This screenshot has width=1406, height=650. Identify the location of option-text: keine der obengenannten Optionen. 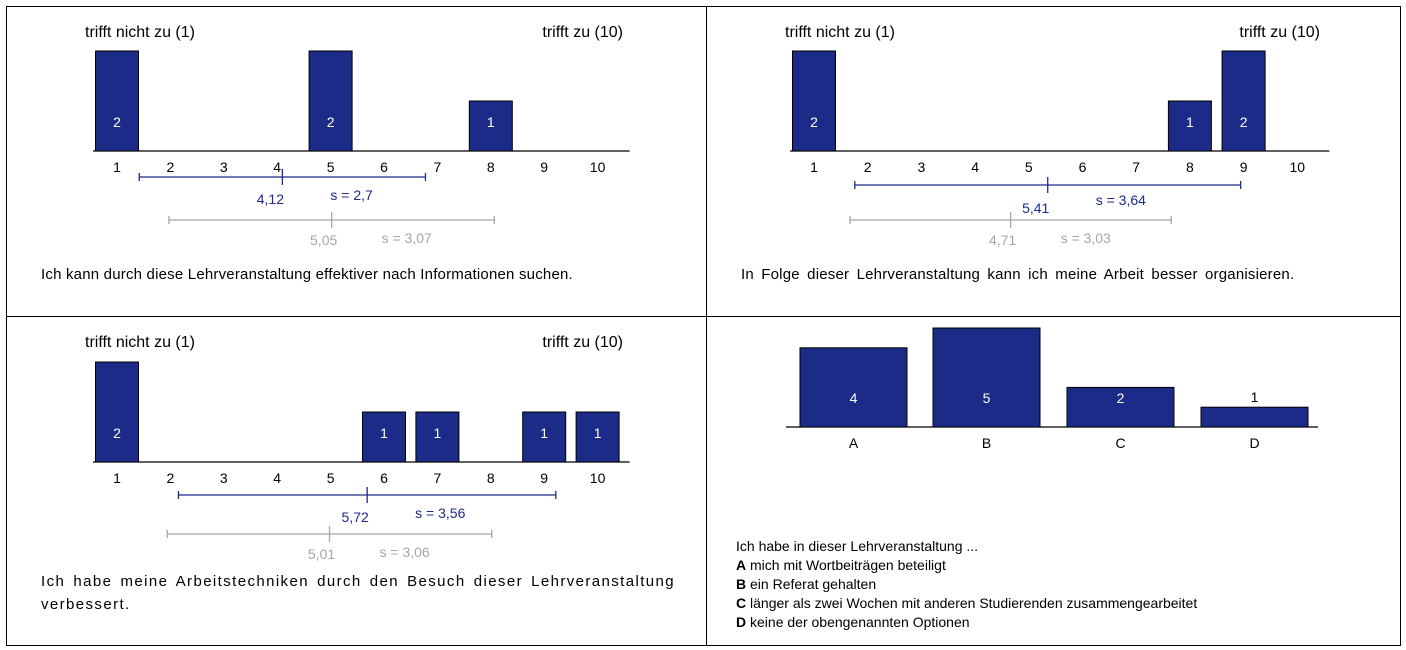
(860, 622).